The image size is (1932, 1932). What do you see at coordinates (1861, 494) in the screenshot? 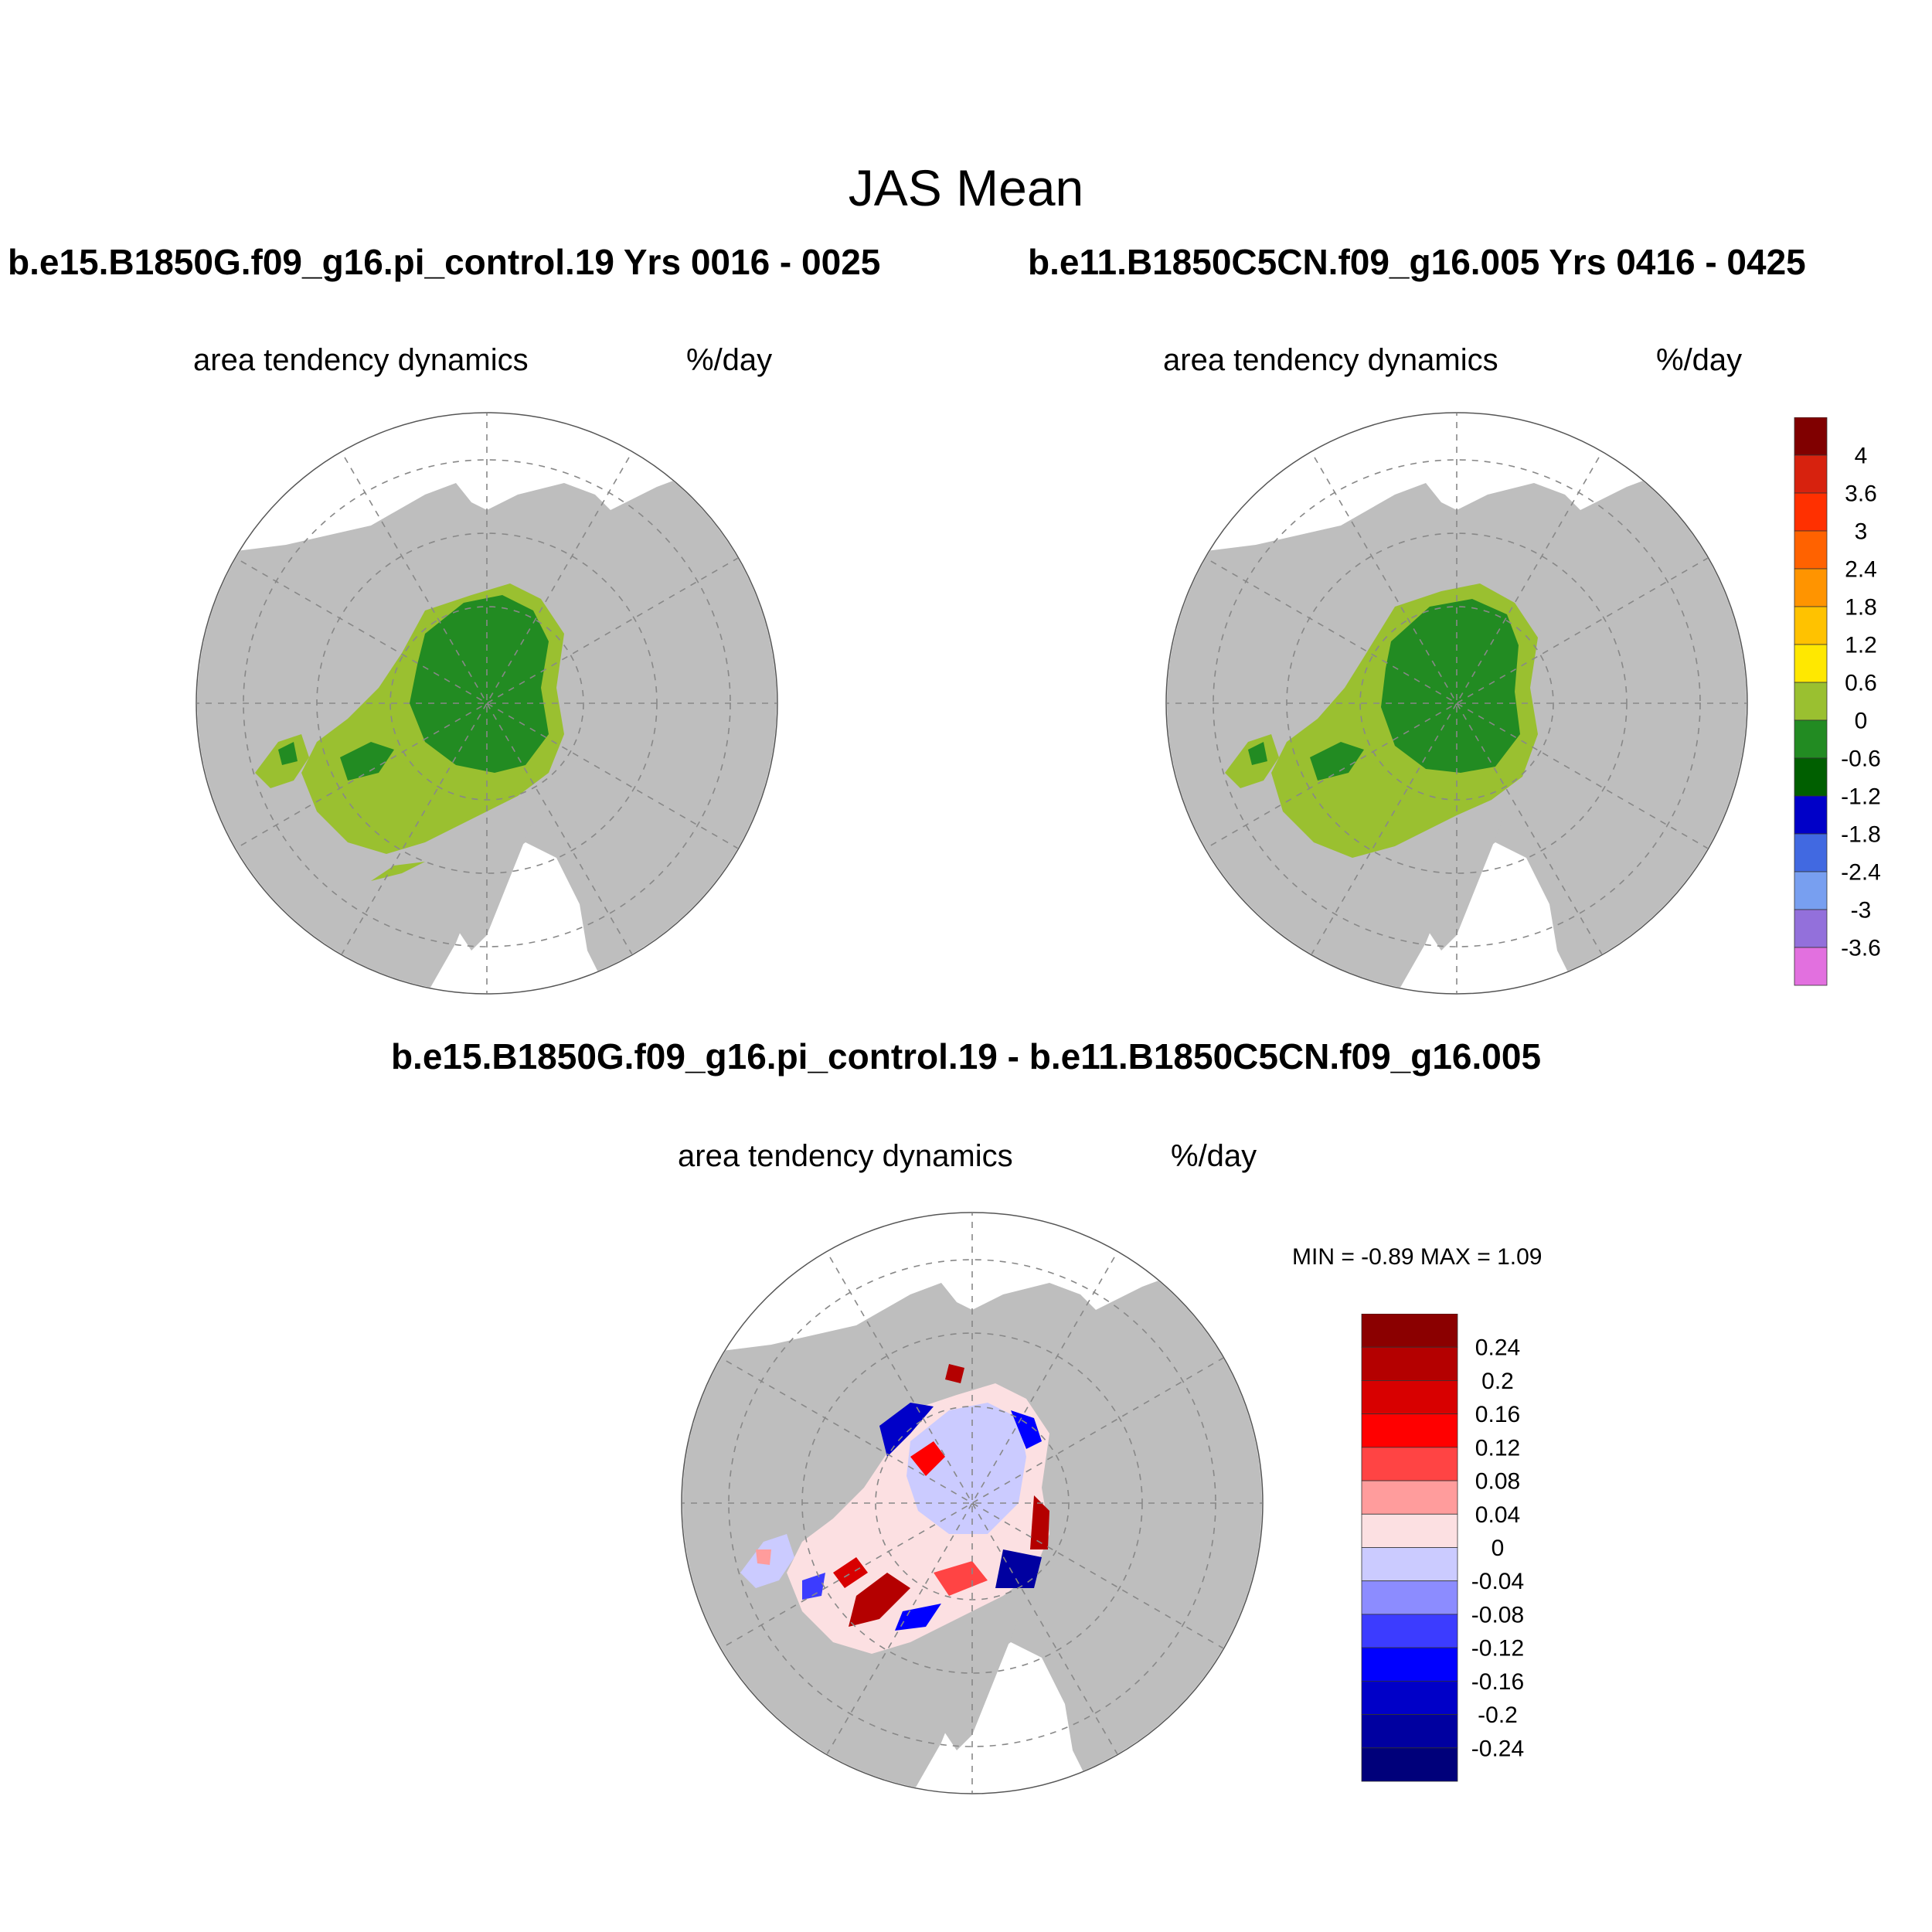
I see `colorbar-tick-label: 3.6` at bounding box center [1861, 494].